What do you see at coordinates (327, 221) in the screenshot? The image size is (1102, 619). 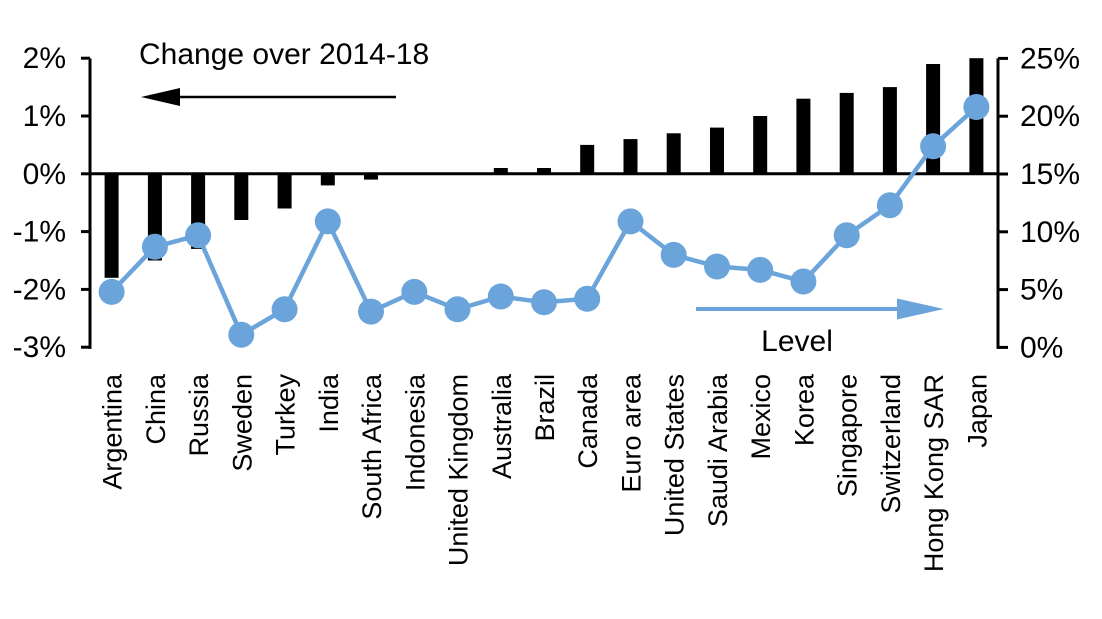 I see `level-point-India` at bounding box center [327, 221].